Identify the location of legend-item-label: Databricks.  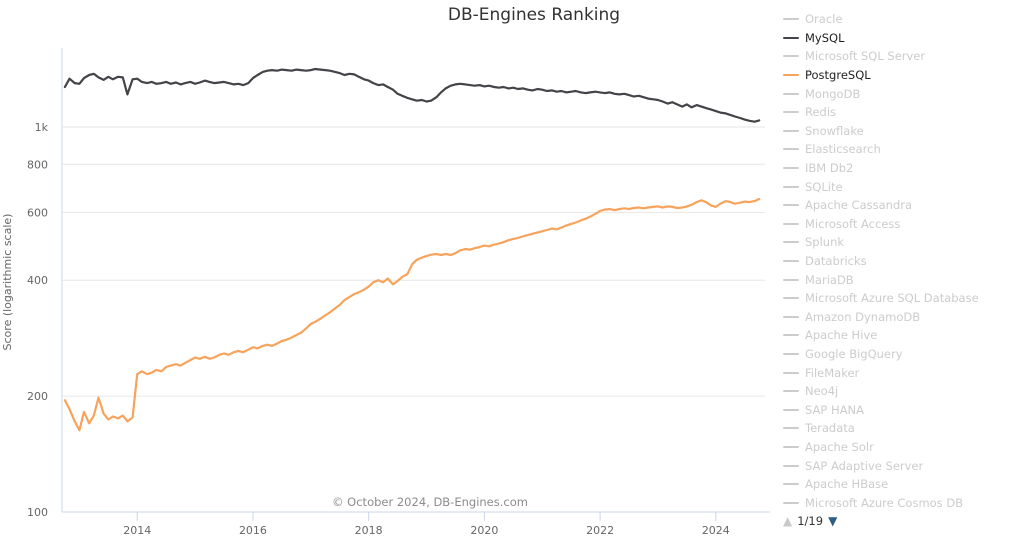
(836, 261).